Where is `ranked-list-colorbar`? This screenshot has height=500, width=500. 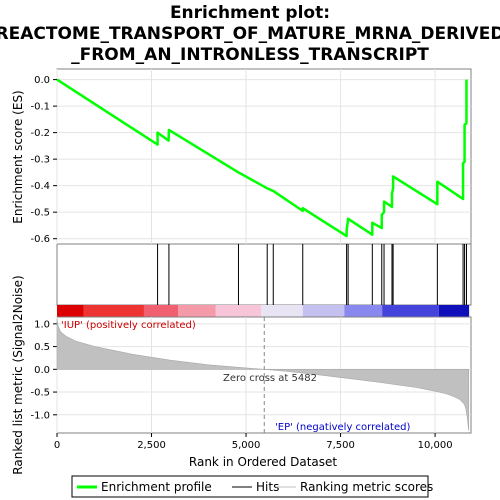 ranked-list-colorbar is located at coordinates (263, 311).